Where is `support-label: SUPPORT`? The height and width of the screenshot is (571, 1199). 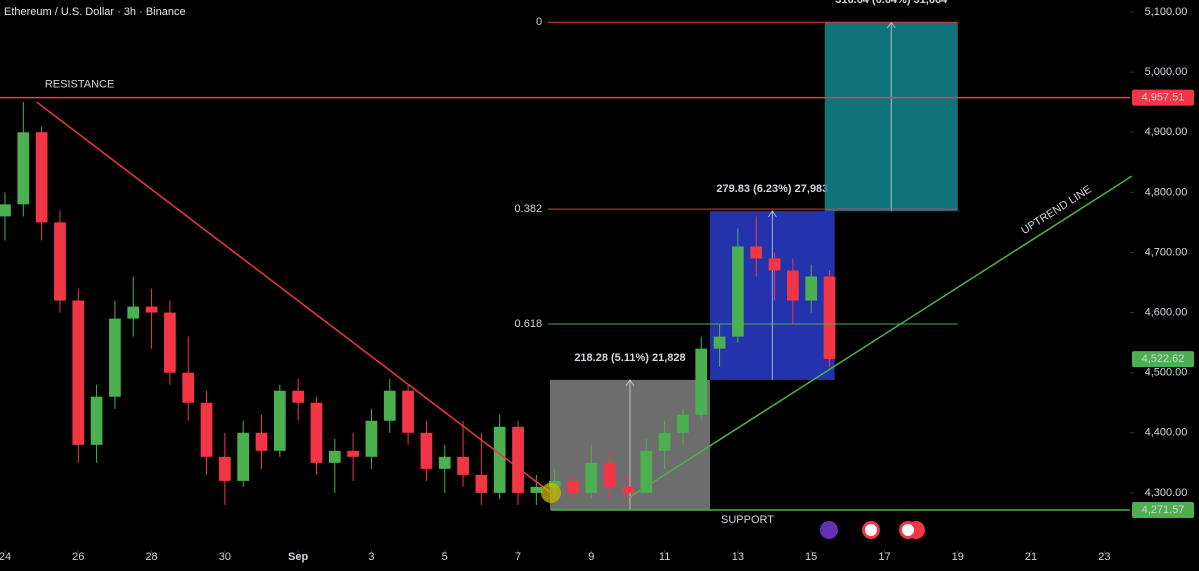 support-label: SUPPORT is located at coordinates (747, 520).